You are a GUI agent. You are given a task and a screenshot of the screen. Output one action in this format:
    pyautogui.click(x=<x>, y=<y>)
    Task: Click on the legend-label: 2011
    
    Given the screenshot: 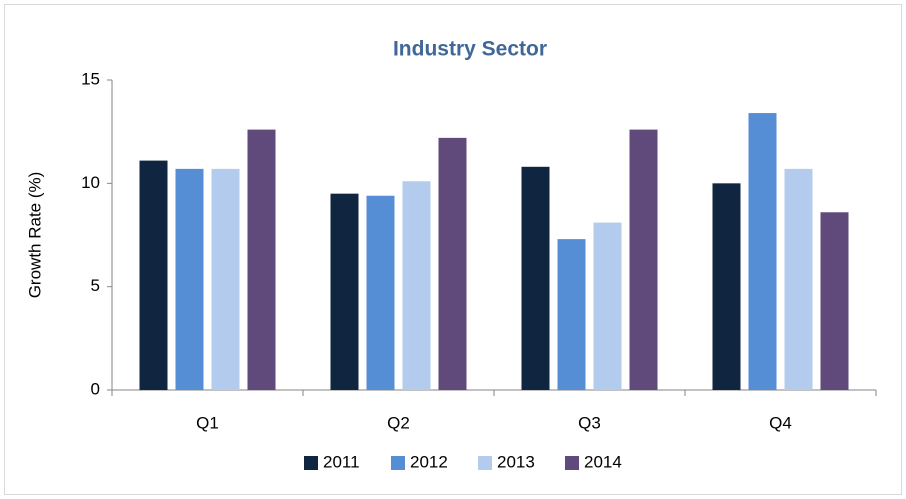 What is the action you would take?
    pyautogui.click(x=341, y=461)
    